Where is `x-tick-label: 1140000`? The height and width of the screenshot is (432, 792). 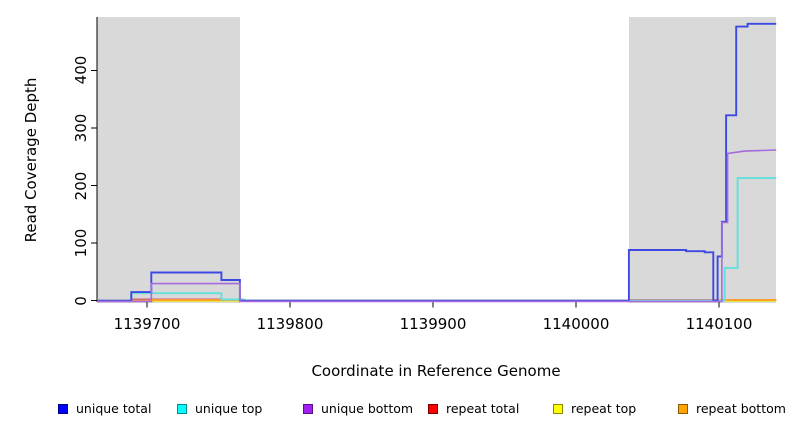
x-tick-label: 1140000 is located at coordinates (576, 324).